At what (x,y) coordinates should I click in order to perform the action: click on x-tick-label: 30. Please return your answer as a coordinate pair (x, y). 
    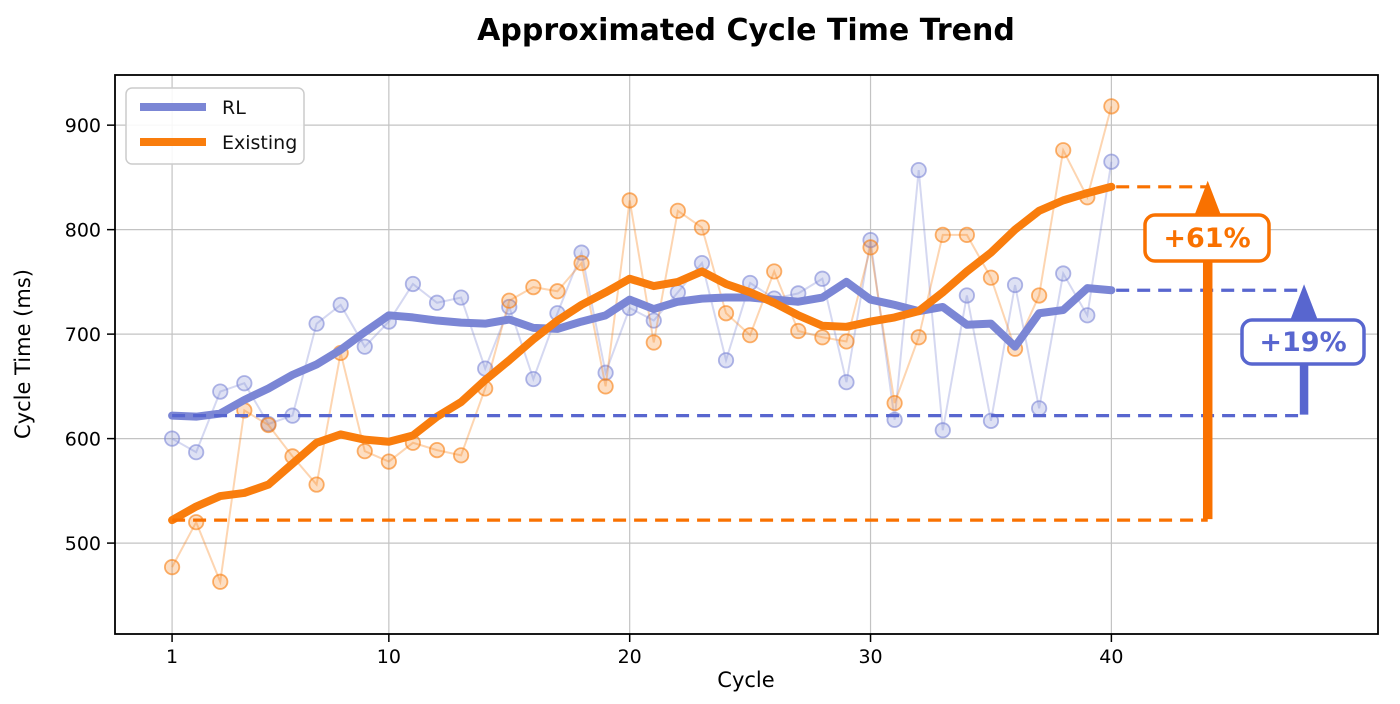
    Looking at the image, I should click on (870, 657).